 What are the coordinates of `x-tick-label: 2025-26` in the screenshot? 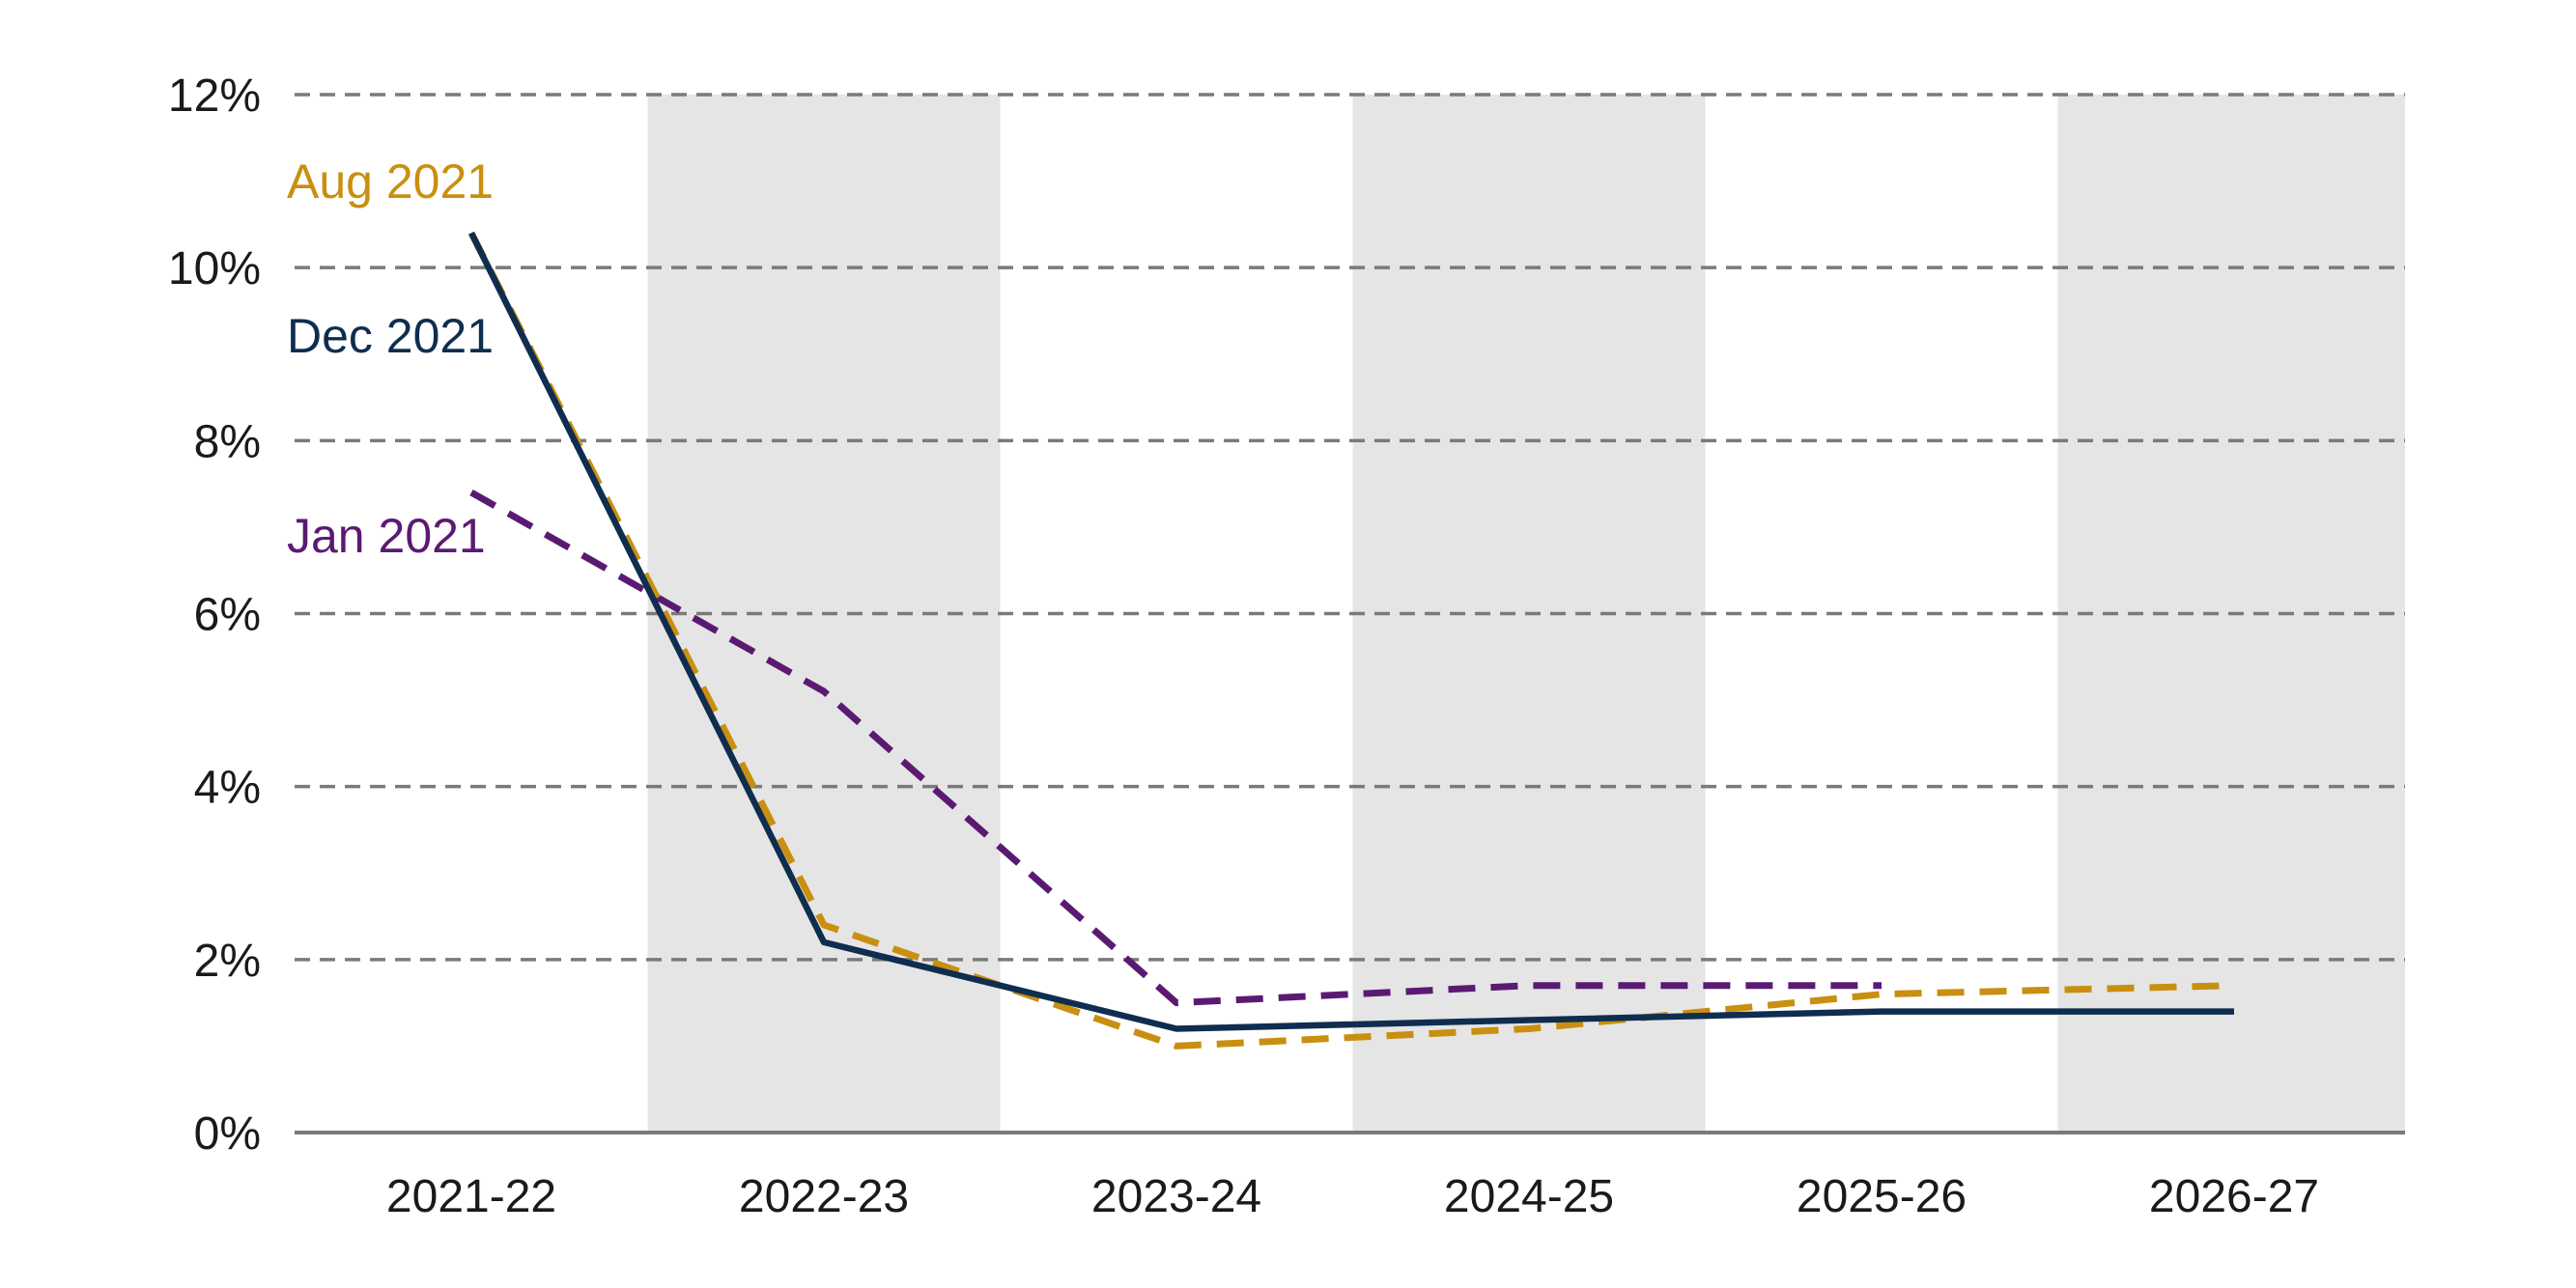 It's located at (1882, 1196).